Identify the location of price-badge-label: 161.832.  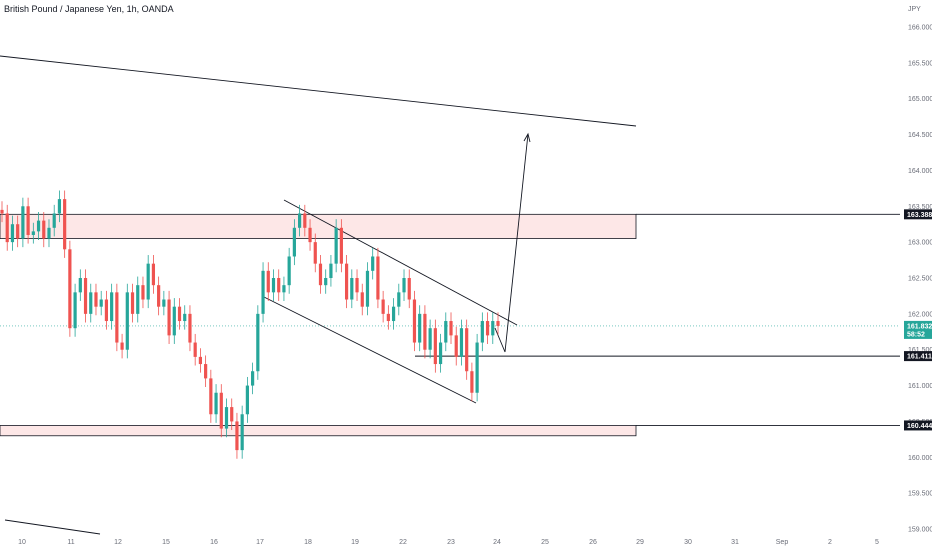
(919, 326).